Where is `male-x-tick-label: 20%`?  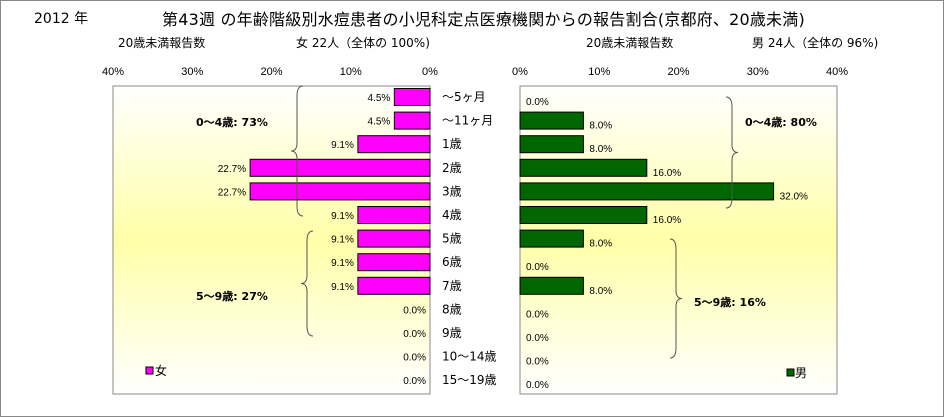 male-x-tick-label: 20% is located at coordinates (678, 72).